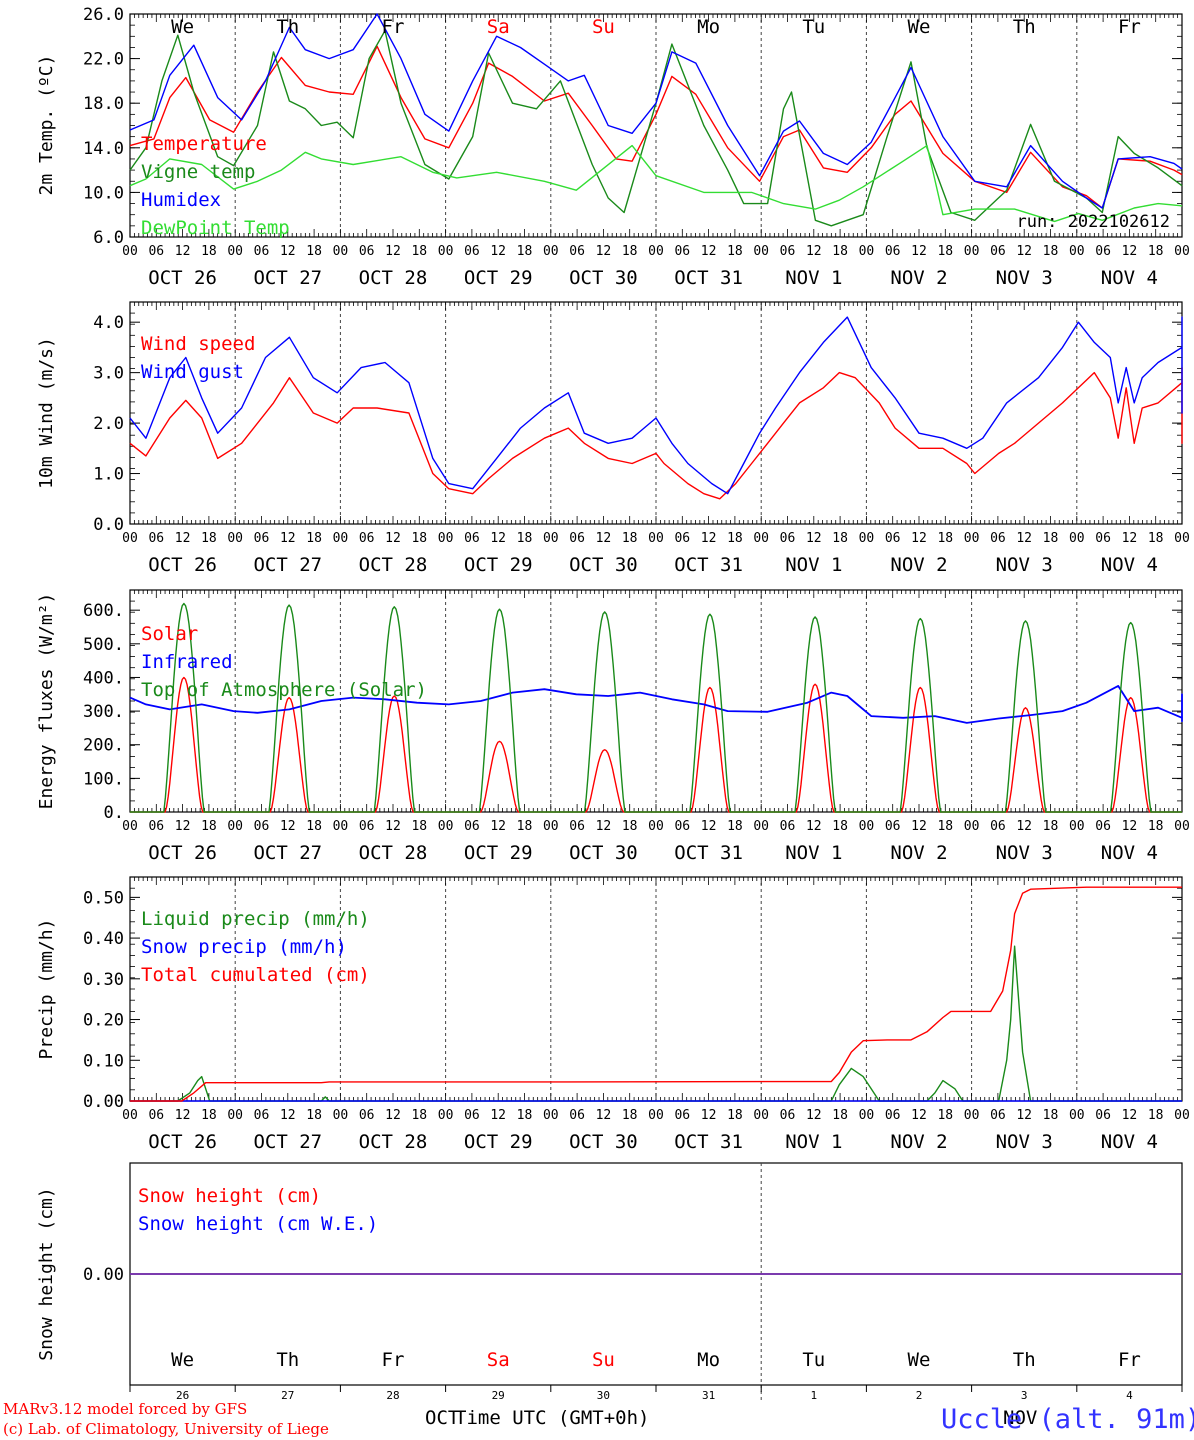 Image resolution: width=1194 pixels, height=1440 pixels. Describe the element at coordinates (255, 919) in the screenshot. I see `legend-entry: Liquid precip (mm/h)` at that location.